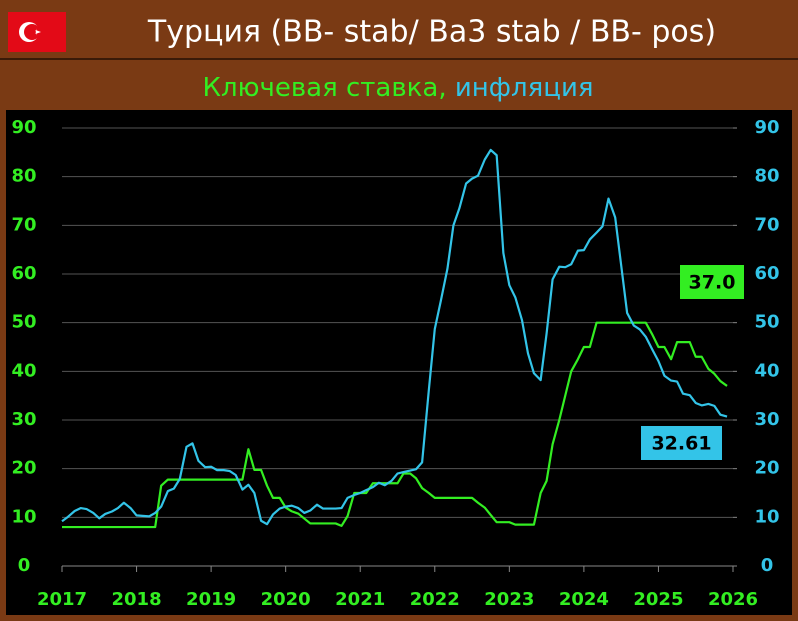  I want to click on chart-title: Турция (BB- stab/ Ba3 stab / BB- pos), so click(431, 32).